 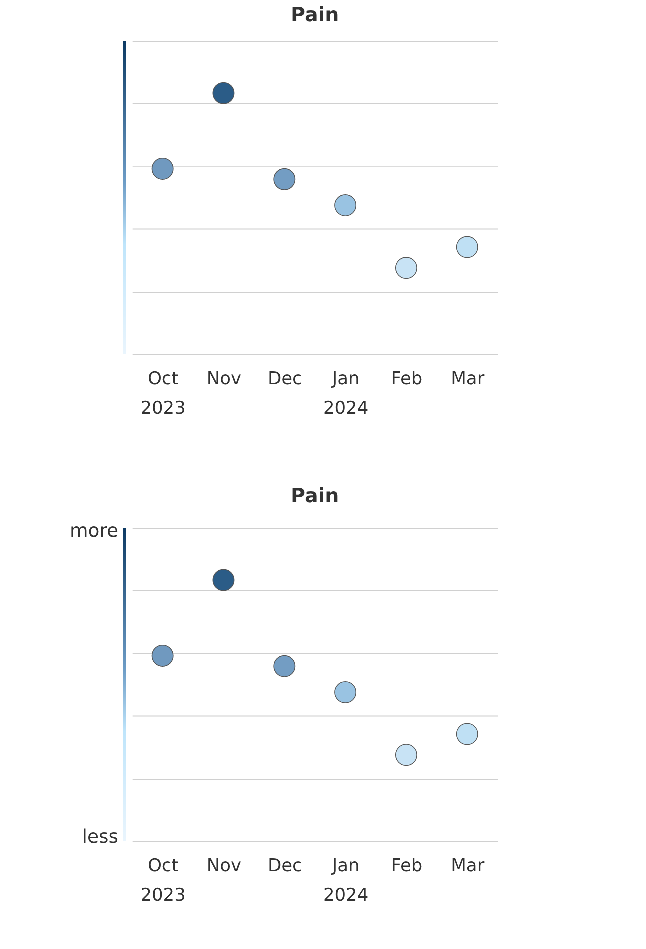 I want to click on text: less, so click(x=100, y=837).